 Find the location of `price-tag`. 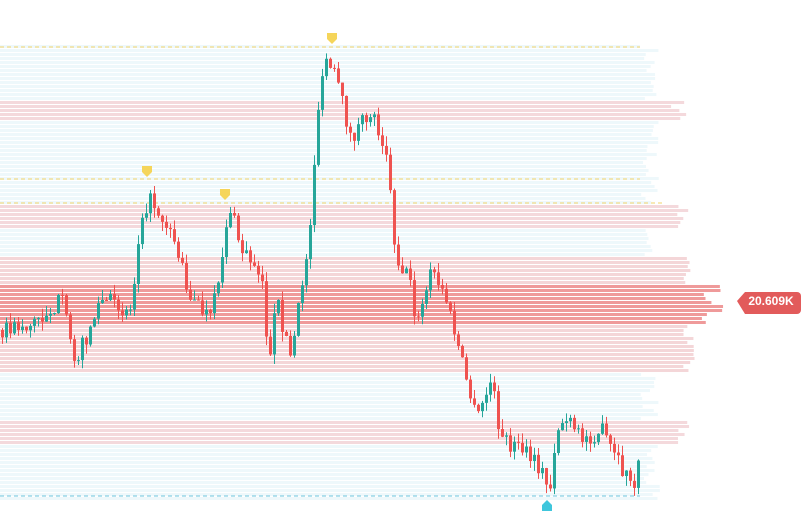

price-tag is located at coordinates (769, 303).